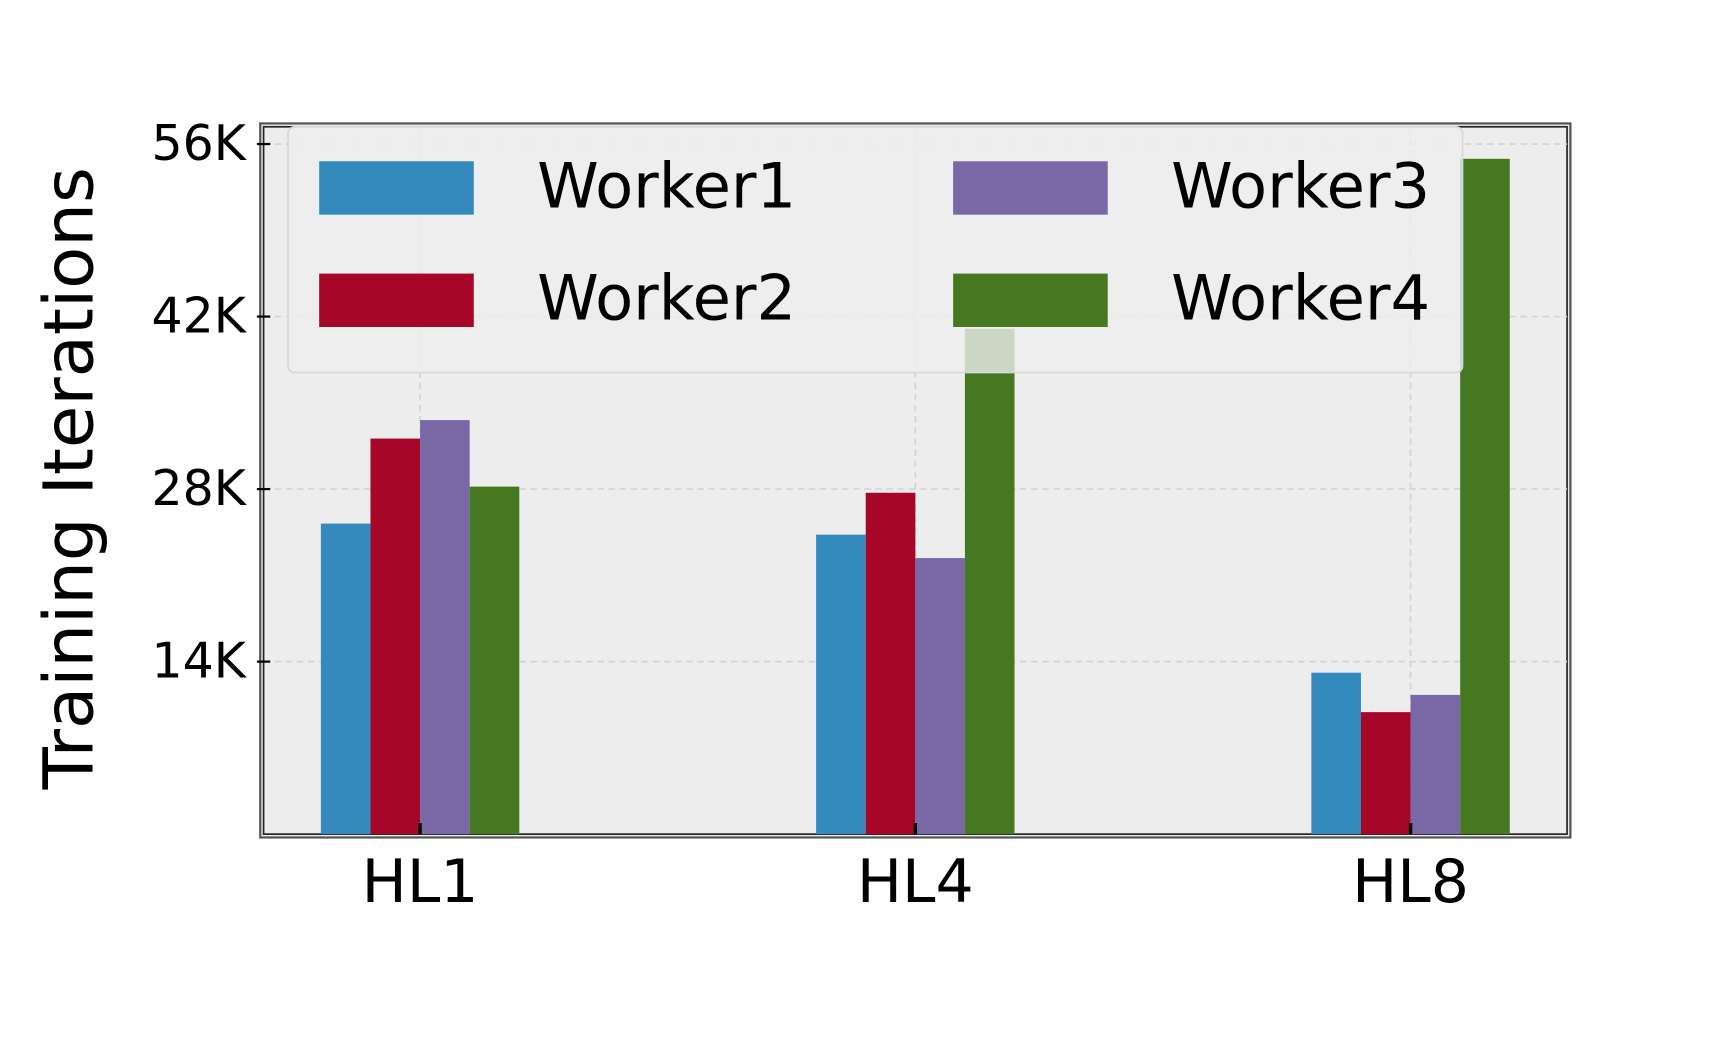  I want to click on x-tick-label: HL8, so click(1410, 882).